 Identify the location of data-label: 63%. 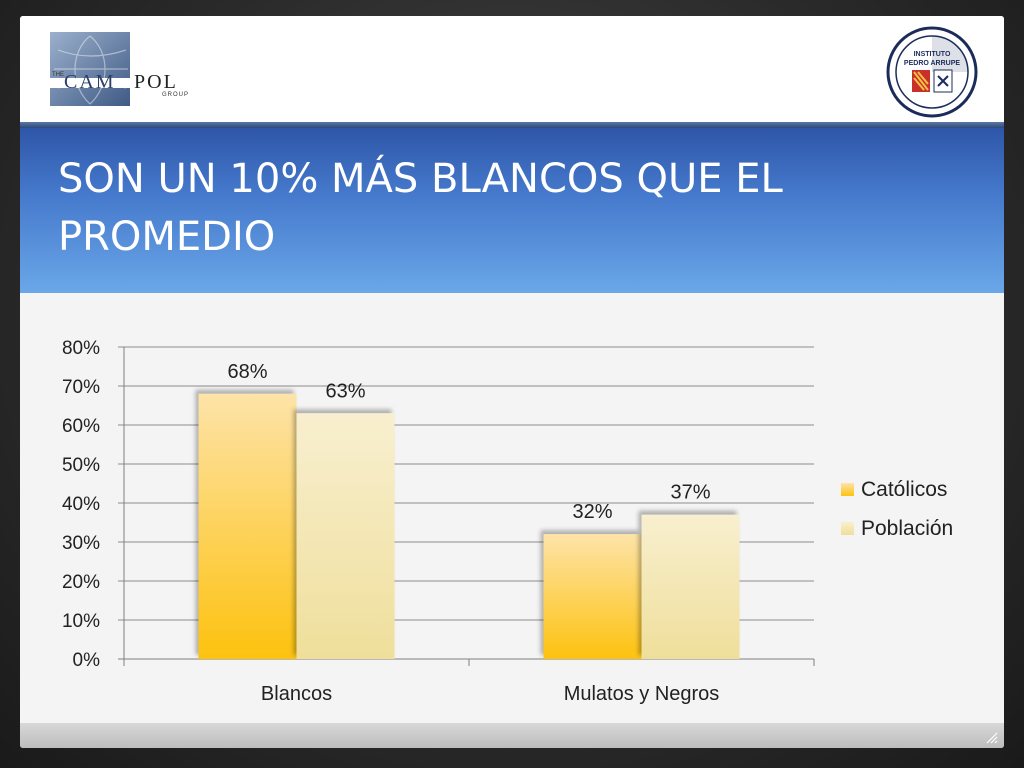
(345, 391).